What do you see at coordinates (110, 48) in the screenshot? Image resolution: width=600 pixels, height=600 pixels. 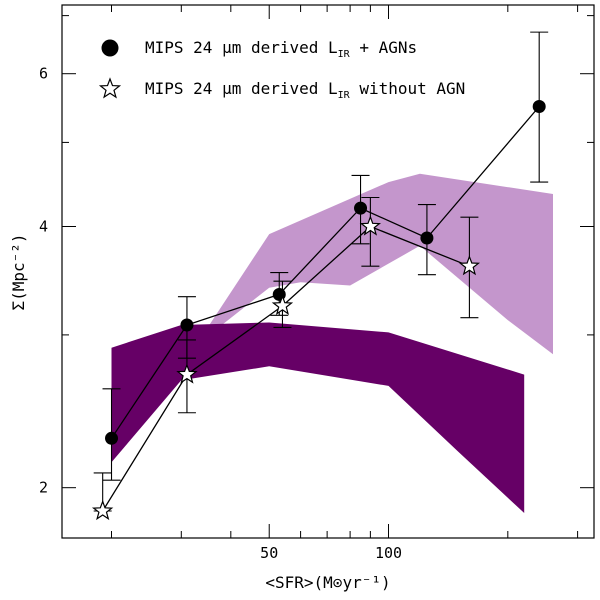 I see `legend-marker-circle` at bounding box center [110, 48].